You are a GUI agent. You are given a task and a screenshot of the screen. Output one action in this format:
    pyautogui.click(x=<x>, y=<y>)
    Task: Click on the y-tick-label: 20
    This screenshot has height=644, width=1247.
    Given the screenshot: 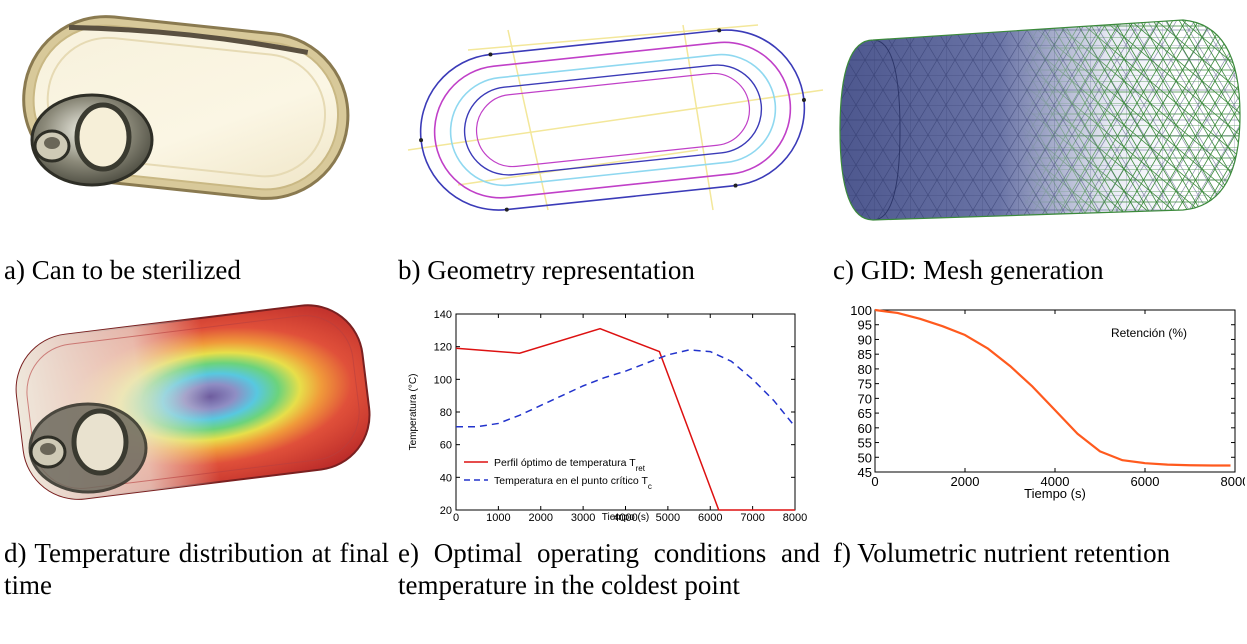 What is the action you would take?
    pyautogui.click(x=446, y=511)
    